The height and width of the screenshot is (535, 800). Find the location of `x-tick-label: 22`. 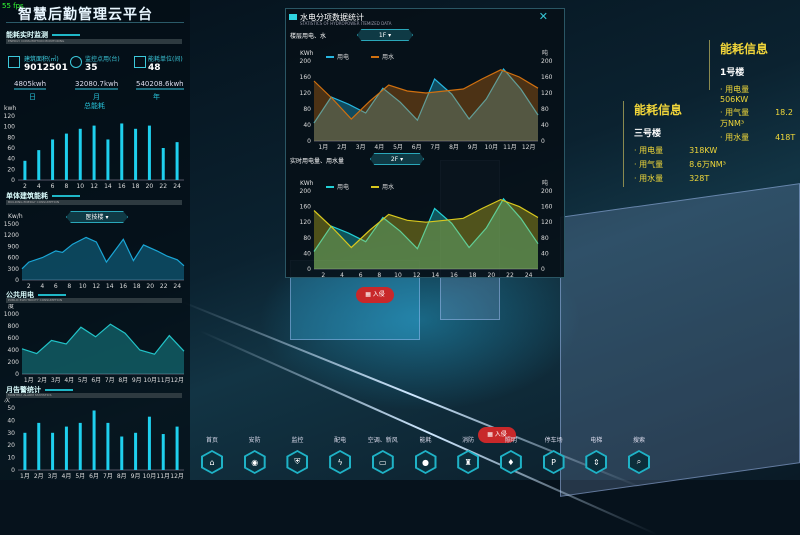

x-tick-label: 22 is located at coordinates (163, 186).